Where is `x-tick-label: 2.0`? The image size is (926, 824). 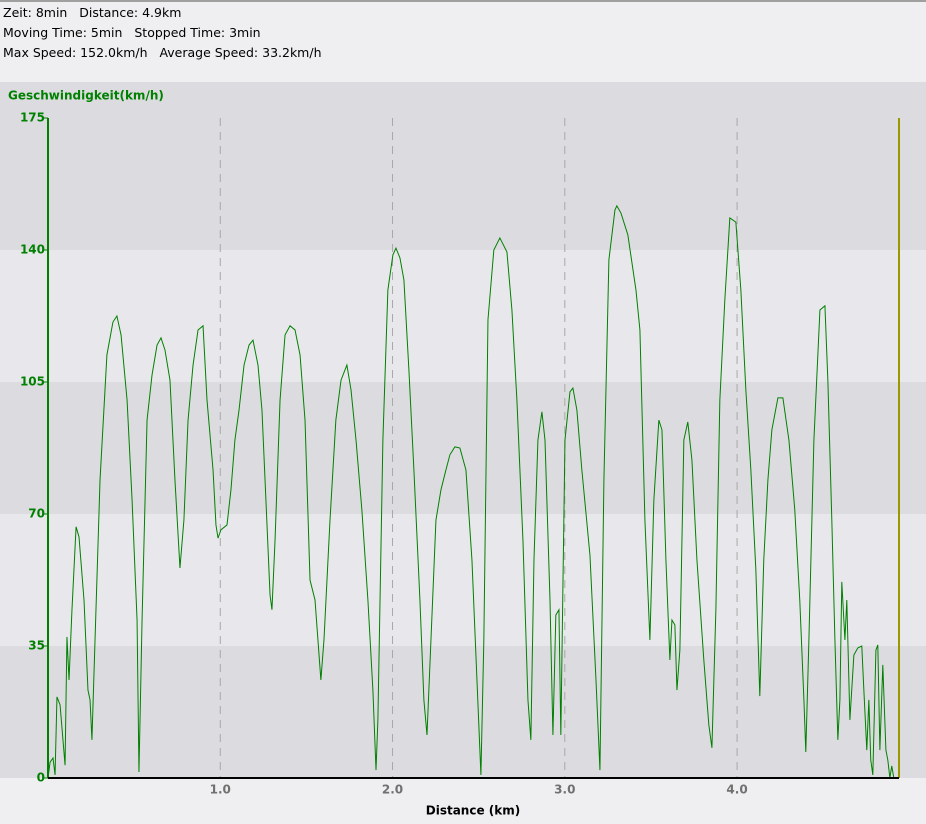 x-tick-label: 2.0 is located at coordinates (392, 790).